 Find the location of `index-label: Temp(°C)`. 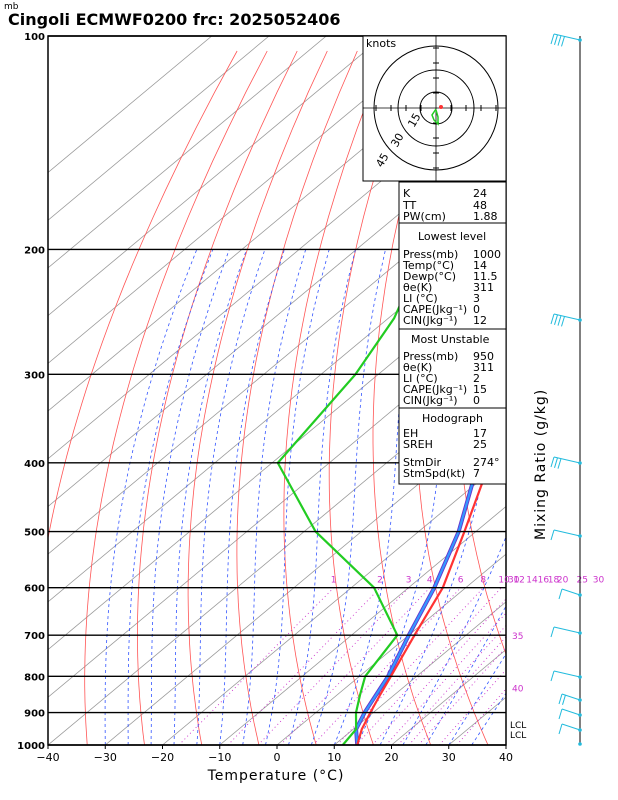

index-label: Temp(°C) is located at coordinates (428, 265).